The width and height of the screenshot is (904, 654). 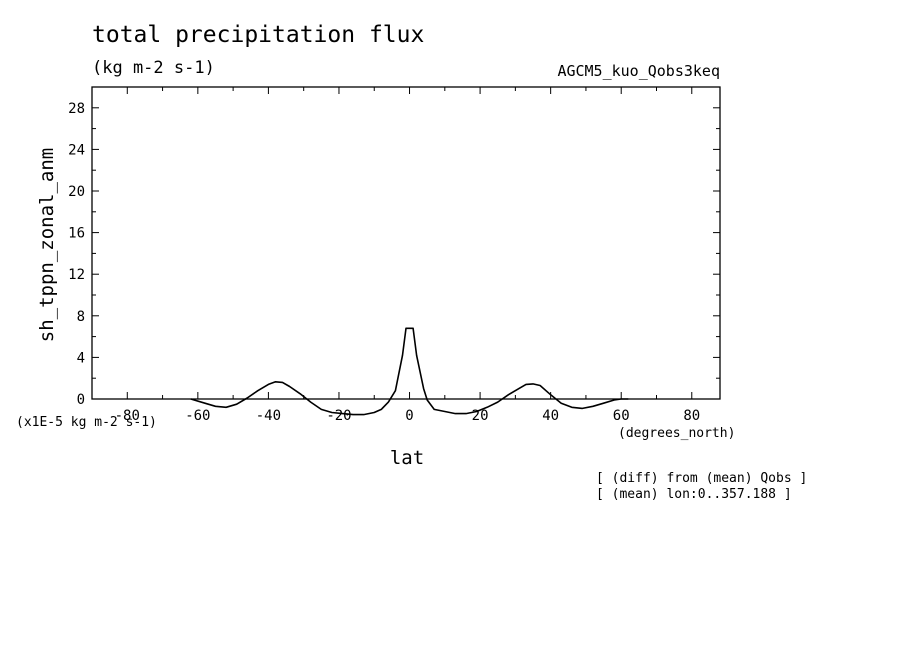 I want to click on y-tick-label: 12, so click(x=76, y=275).